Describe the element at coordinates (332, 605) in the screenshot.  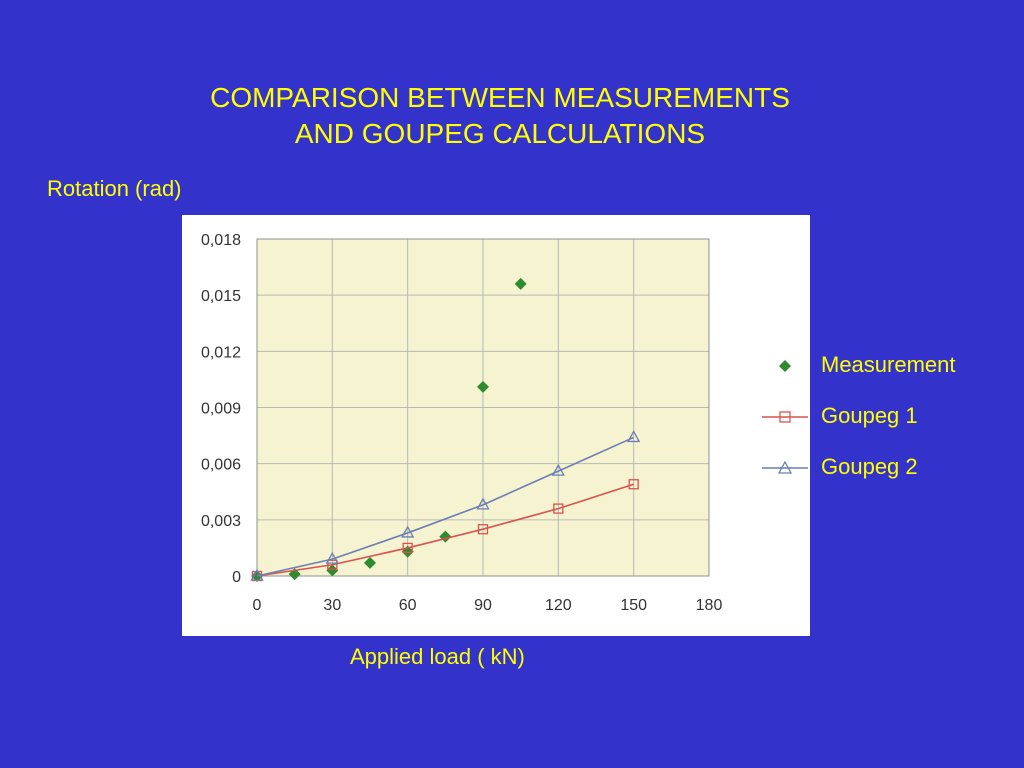
I see `x-tick-label: 30` at that location.